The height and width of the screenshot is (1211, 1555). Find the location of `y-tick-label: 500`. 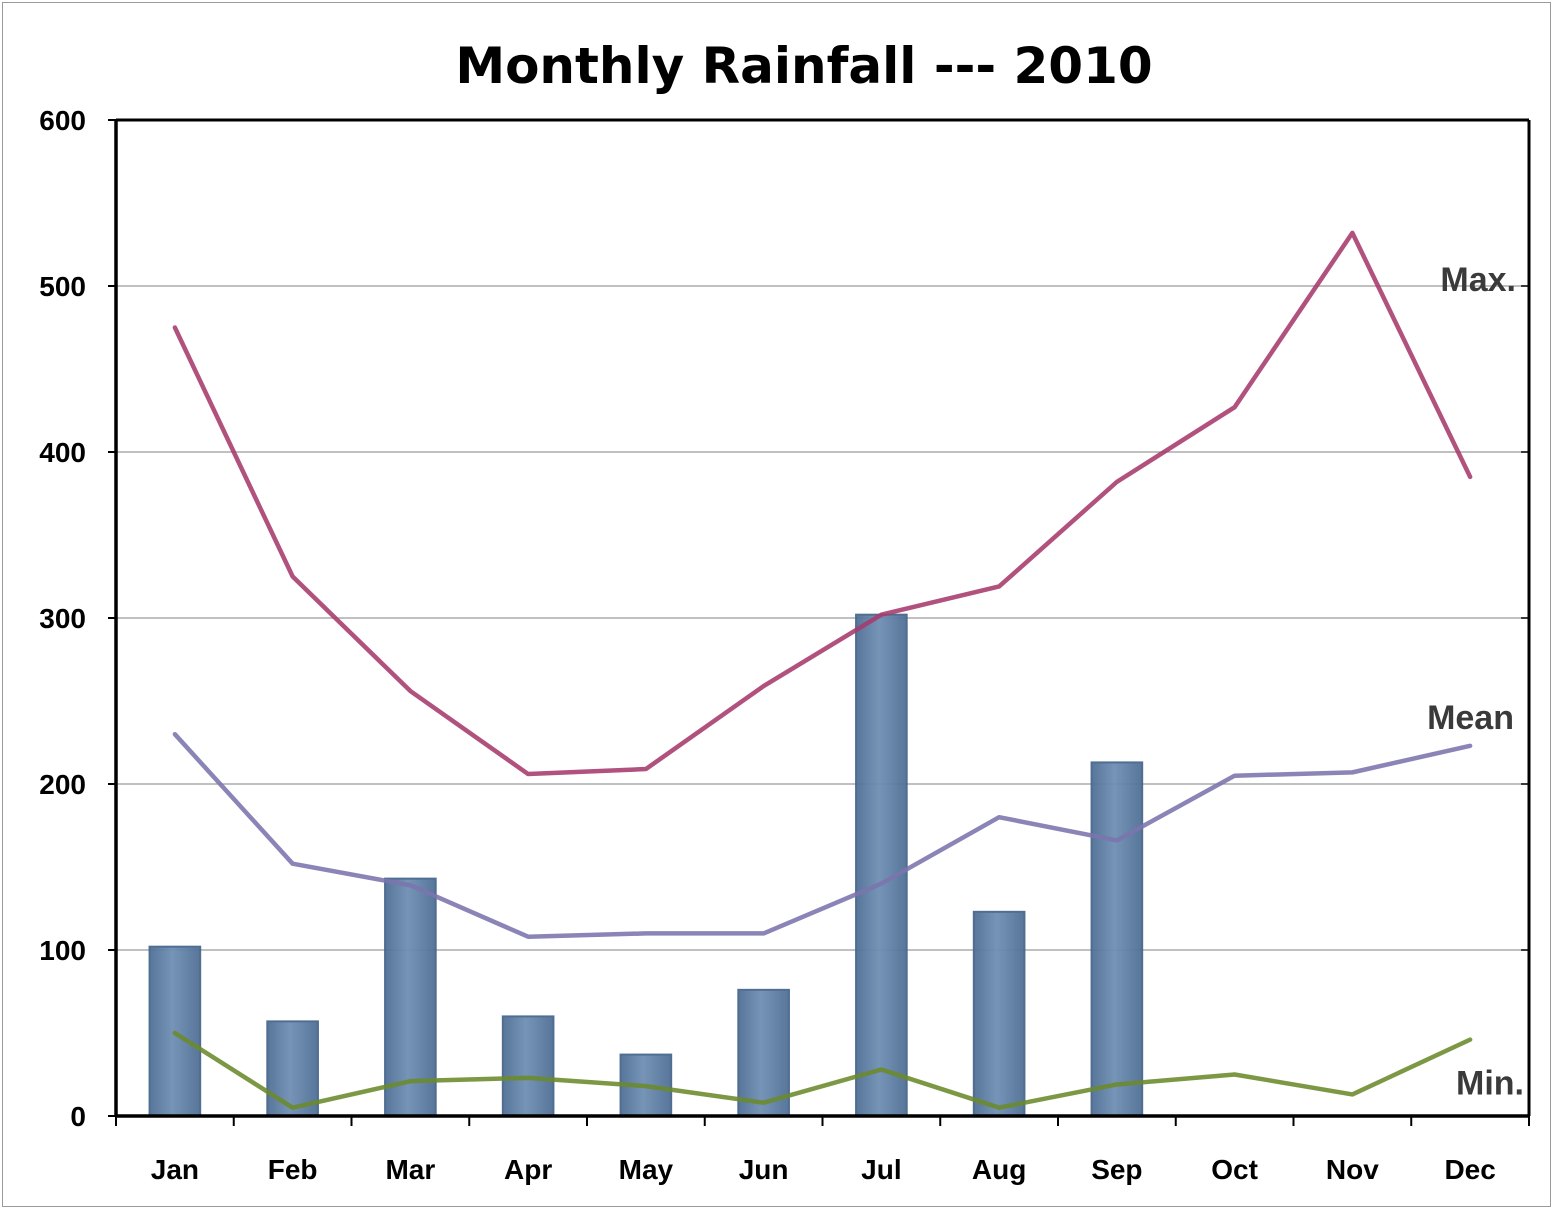

y-tick-label: 500 is located at coordinates (62, 286).